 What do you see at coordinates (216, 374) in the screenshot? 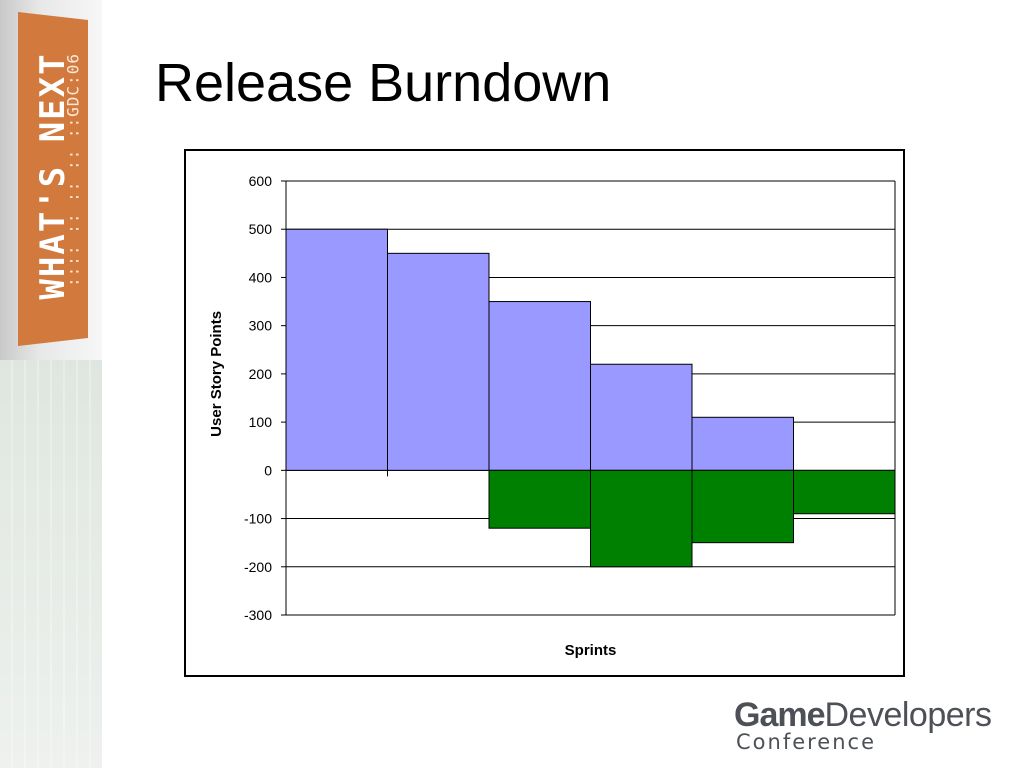
I see `y-axis-label: User Story Points` at bounding box center [216, 374].